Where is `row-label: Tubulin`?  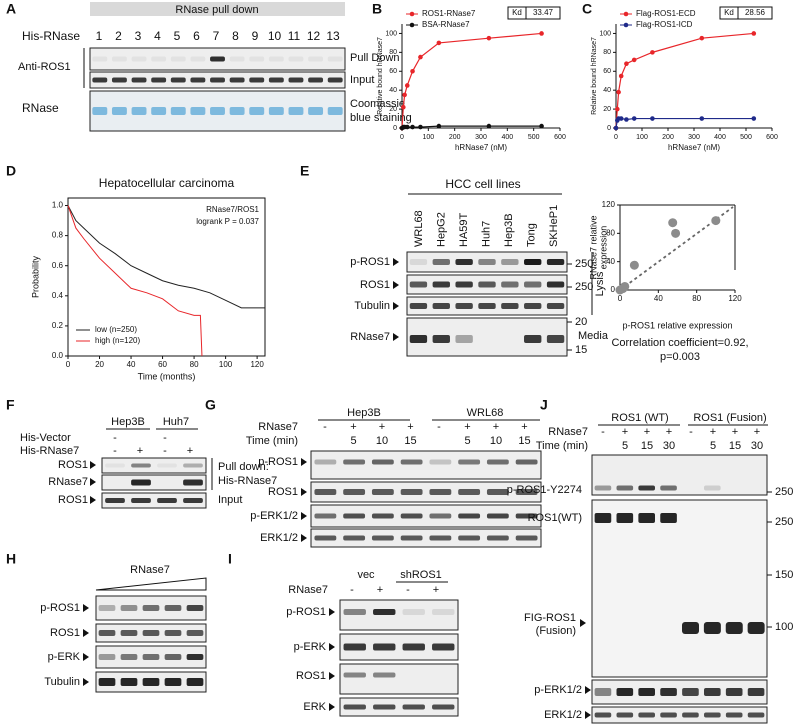
row-label: Tubulin is located at coordinates (62, 682).